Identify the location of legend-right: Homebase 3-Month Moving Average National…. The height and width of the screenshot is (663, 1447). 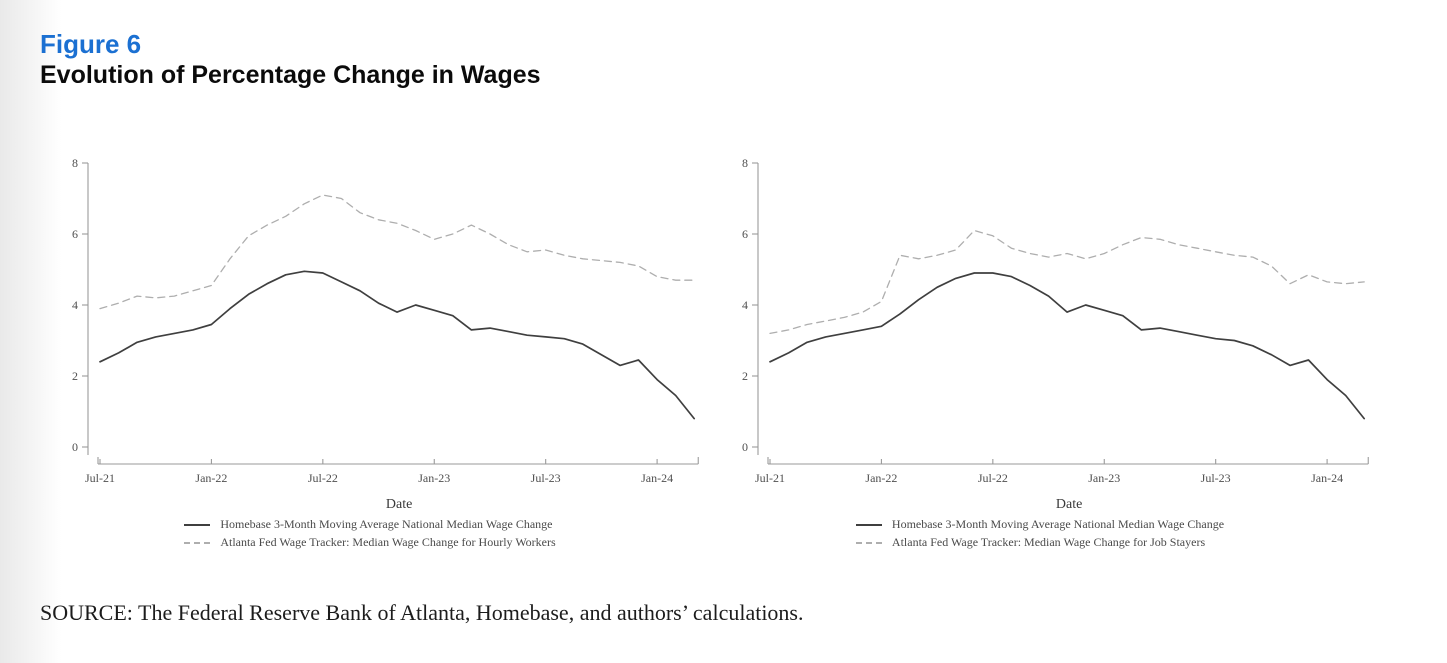
(1040, 533).